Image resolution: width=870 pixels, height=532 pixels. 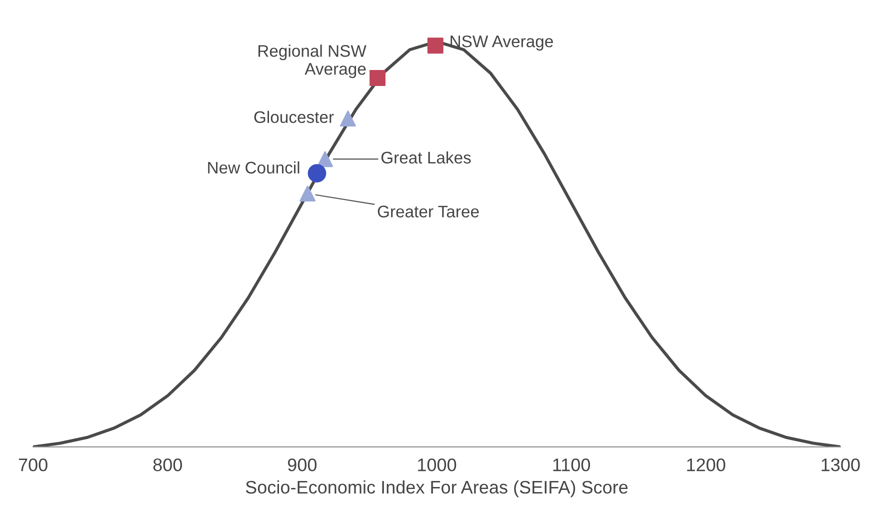 I want to click on text: Greater Taree, so click(x=428, y=212).